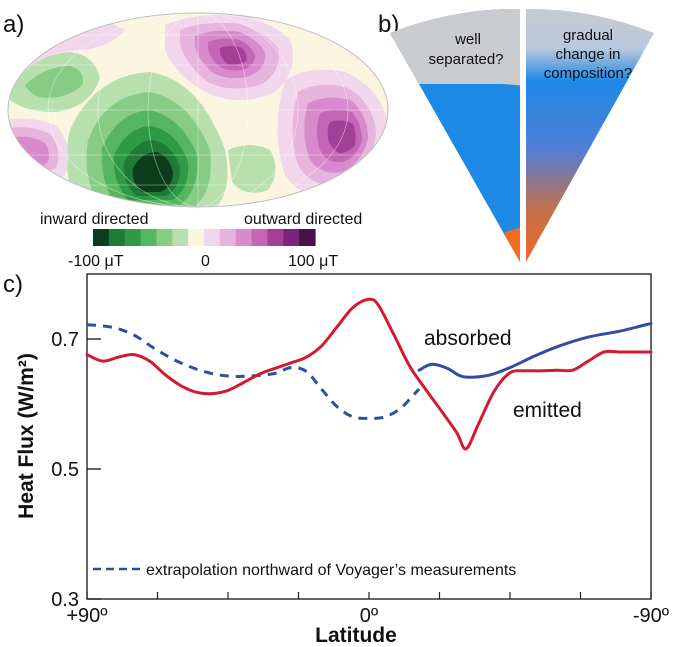 The height and width of the screenshot is (647, 685). What do you see at coordinates (87, 616) in the screenshot?
I see `x-tick-label: +90º` at bounding box center [87, 616].